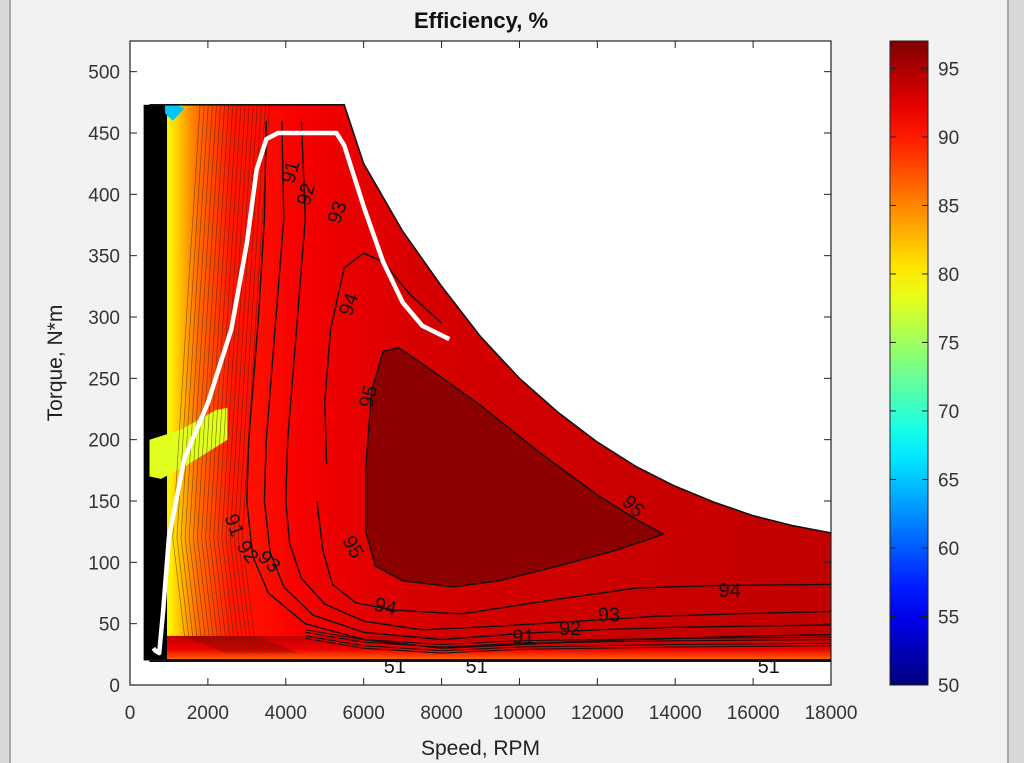  I want to click on x-tick-label: 2000, so click(208, 713).